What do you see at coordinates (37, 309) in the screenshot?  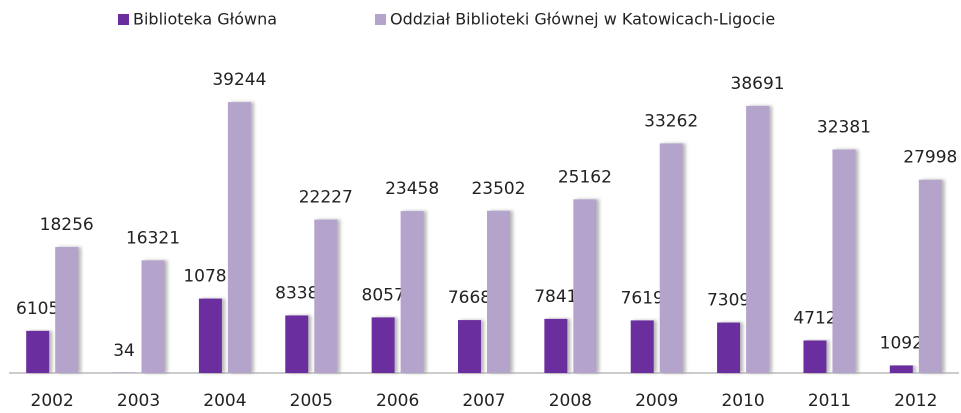 I see `value-label: 6105` at bounding box center [37, 309].